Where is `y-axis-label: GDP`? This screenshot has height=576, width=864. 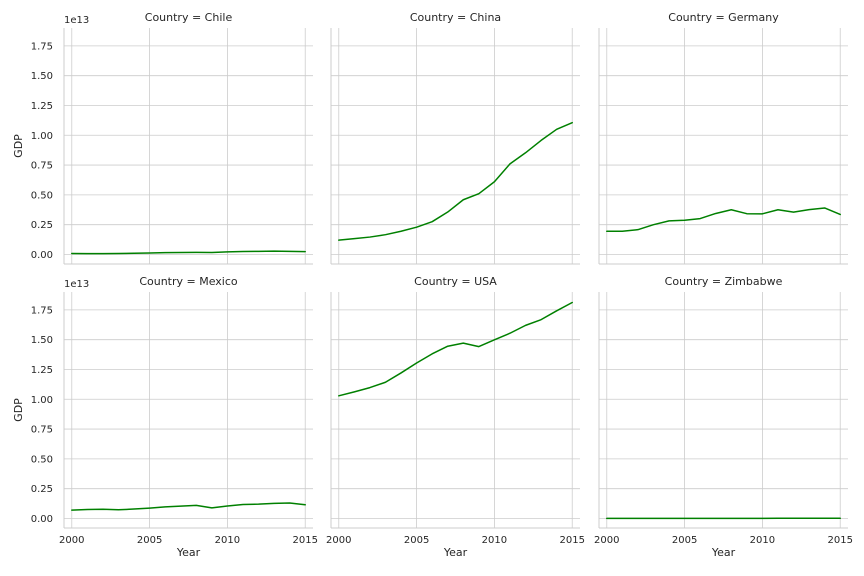 y-axis-label: GDP is located at coordinates (18, 146).